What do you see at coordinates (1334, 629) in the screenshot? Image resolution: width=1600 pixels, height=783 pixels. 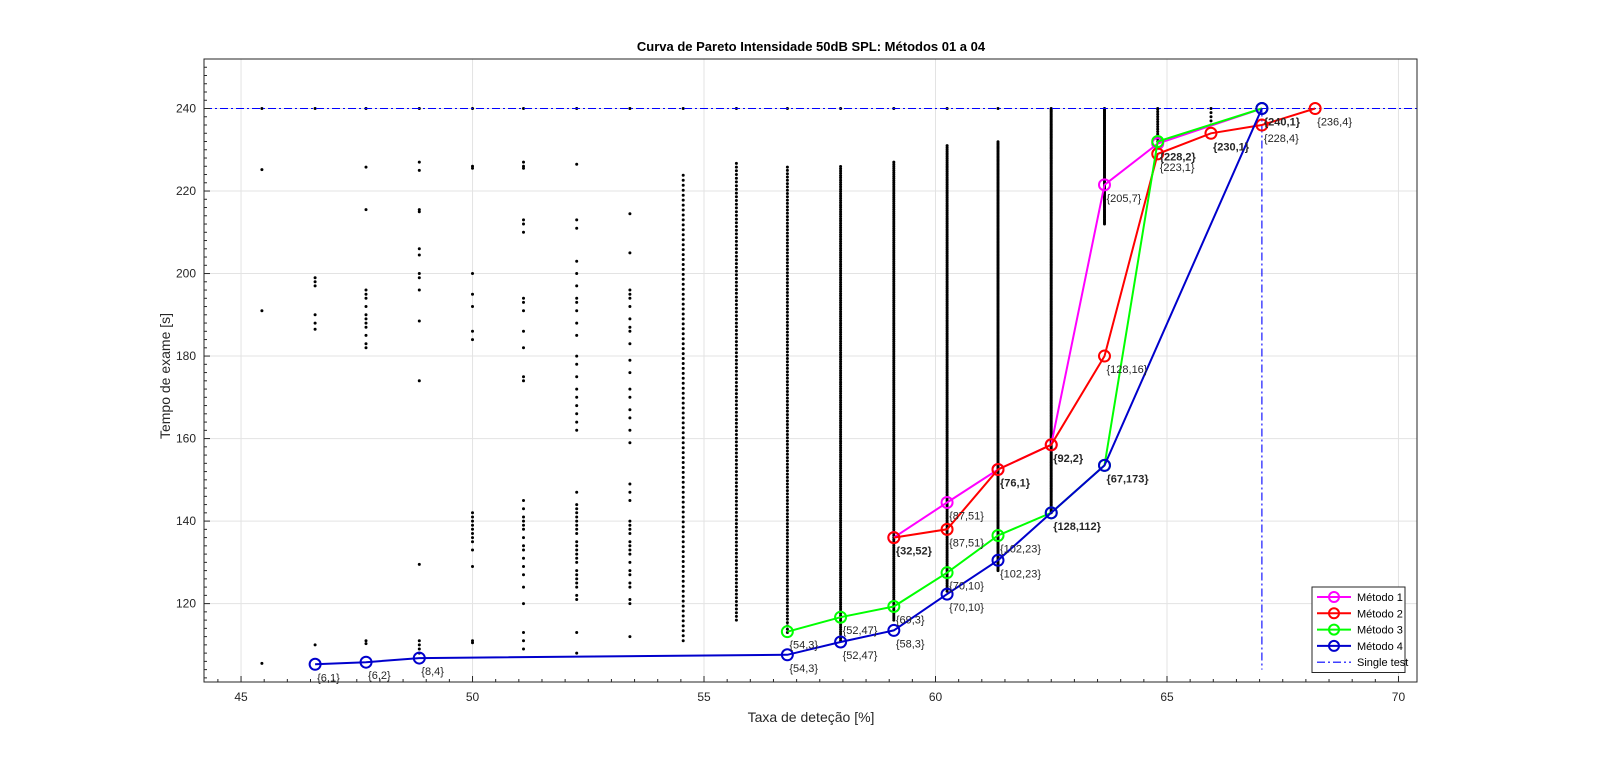 I see `legend-marker` at bounding box center [1334, 629].